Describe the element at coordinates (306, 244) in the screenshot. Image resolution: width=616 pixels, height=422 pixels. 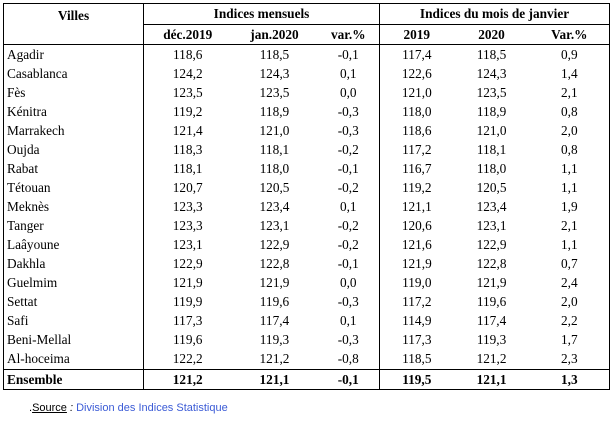
I see `table-row: Laâyoune 123,1 122,9 -0,2 121,6 122,9 1,1` at that location.